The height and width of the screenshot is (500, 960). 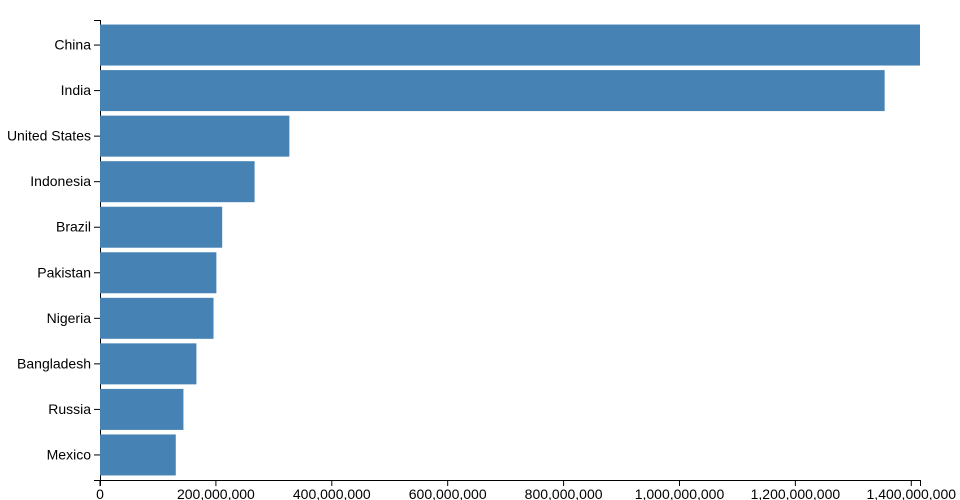 What do you see at coordinates (64, 272) in the screenshot?
I see `svg-text: Pakistan` at bounding box center [64, 272].